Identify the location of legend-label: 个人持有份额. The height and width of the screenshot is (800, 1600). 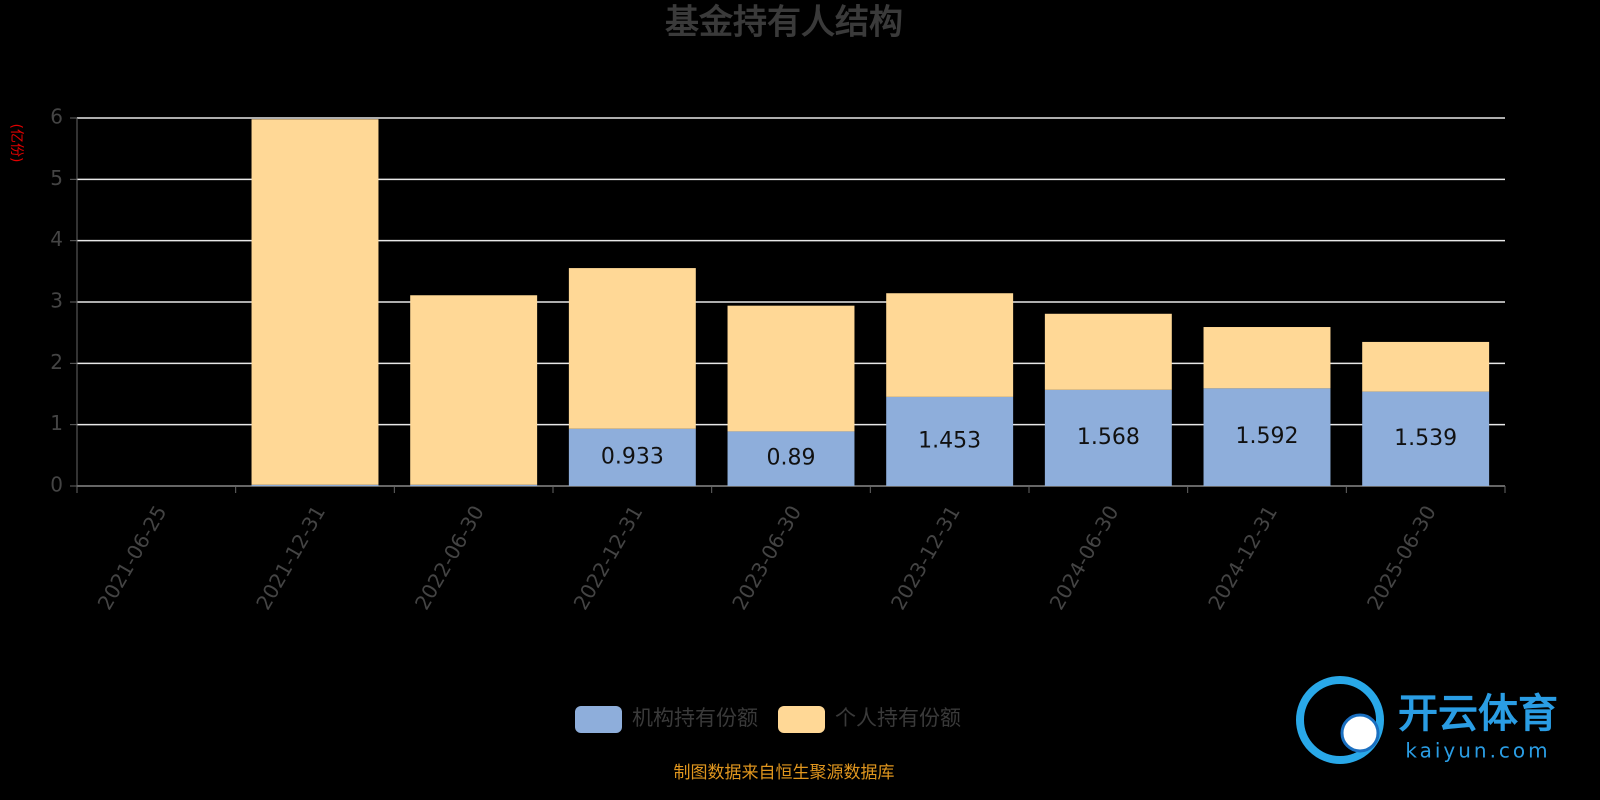
(898, 718).